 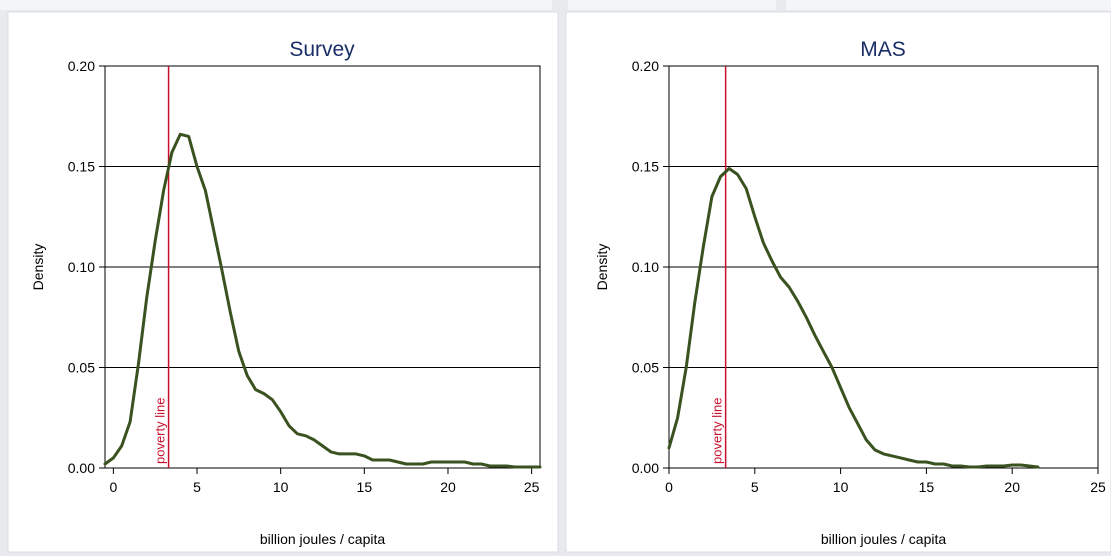 I want to click on top-strip, so click(x=555, y=6).